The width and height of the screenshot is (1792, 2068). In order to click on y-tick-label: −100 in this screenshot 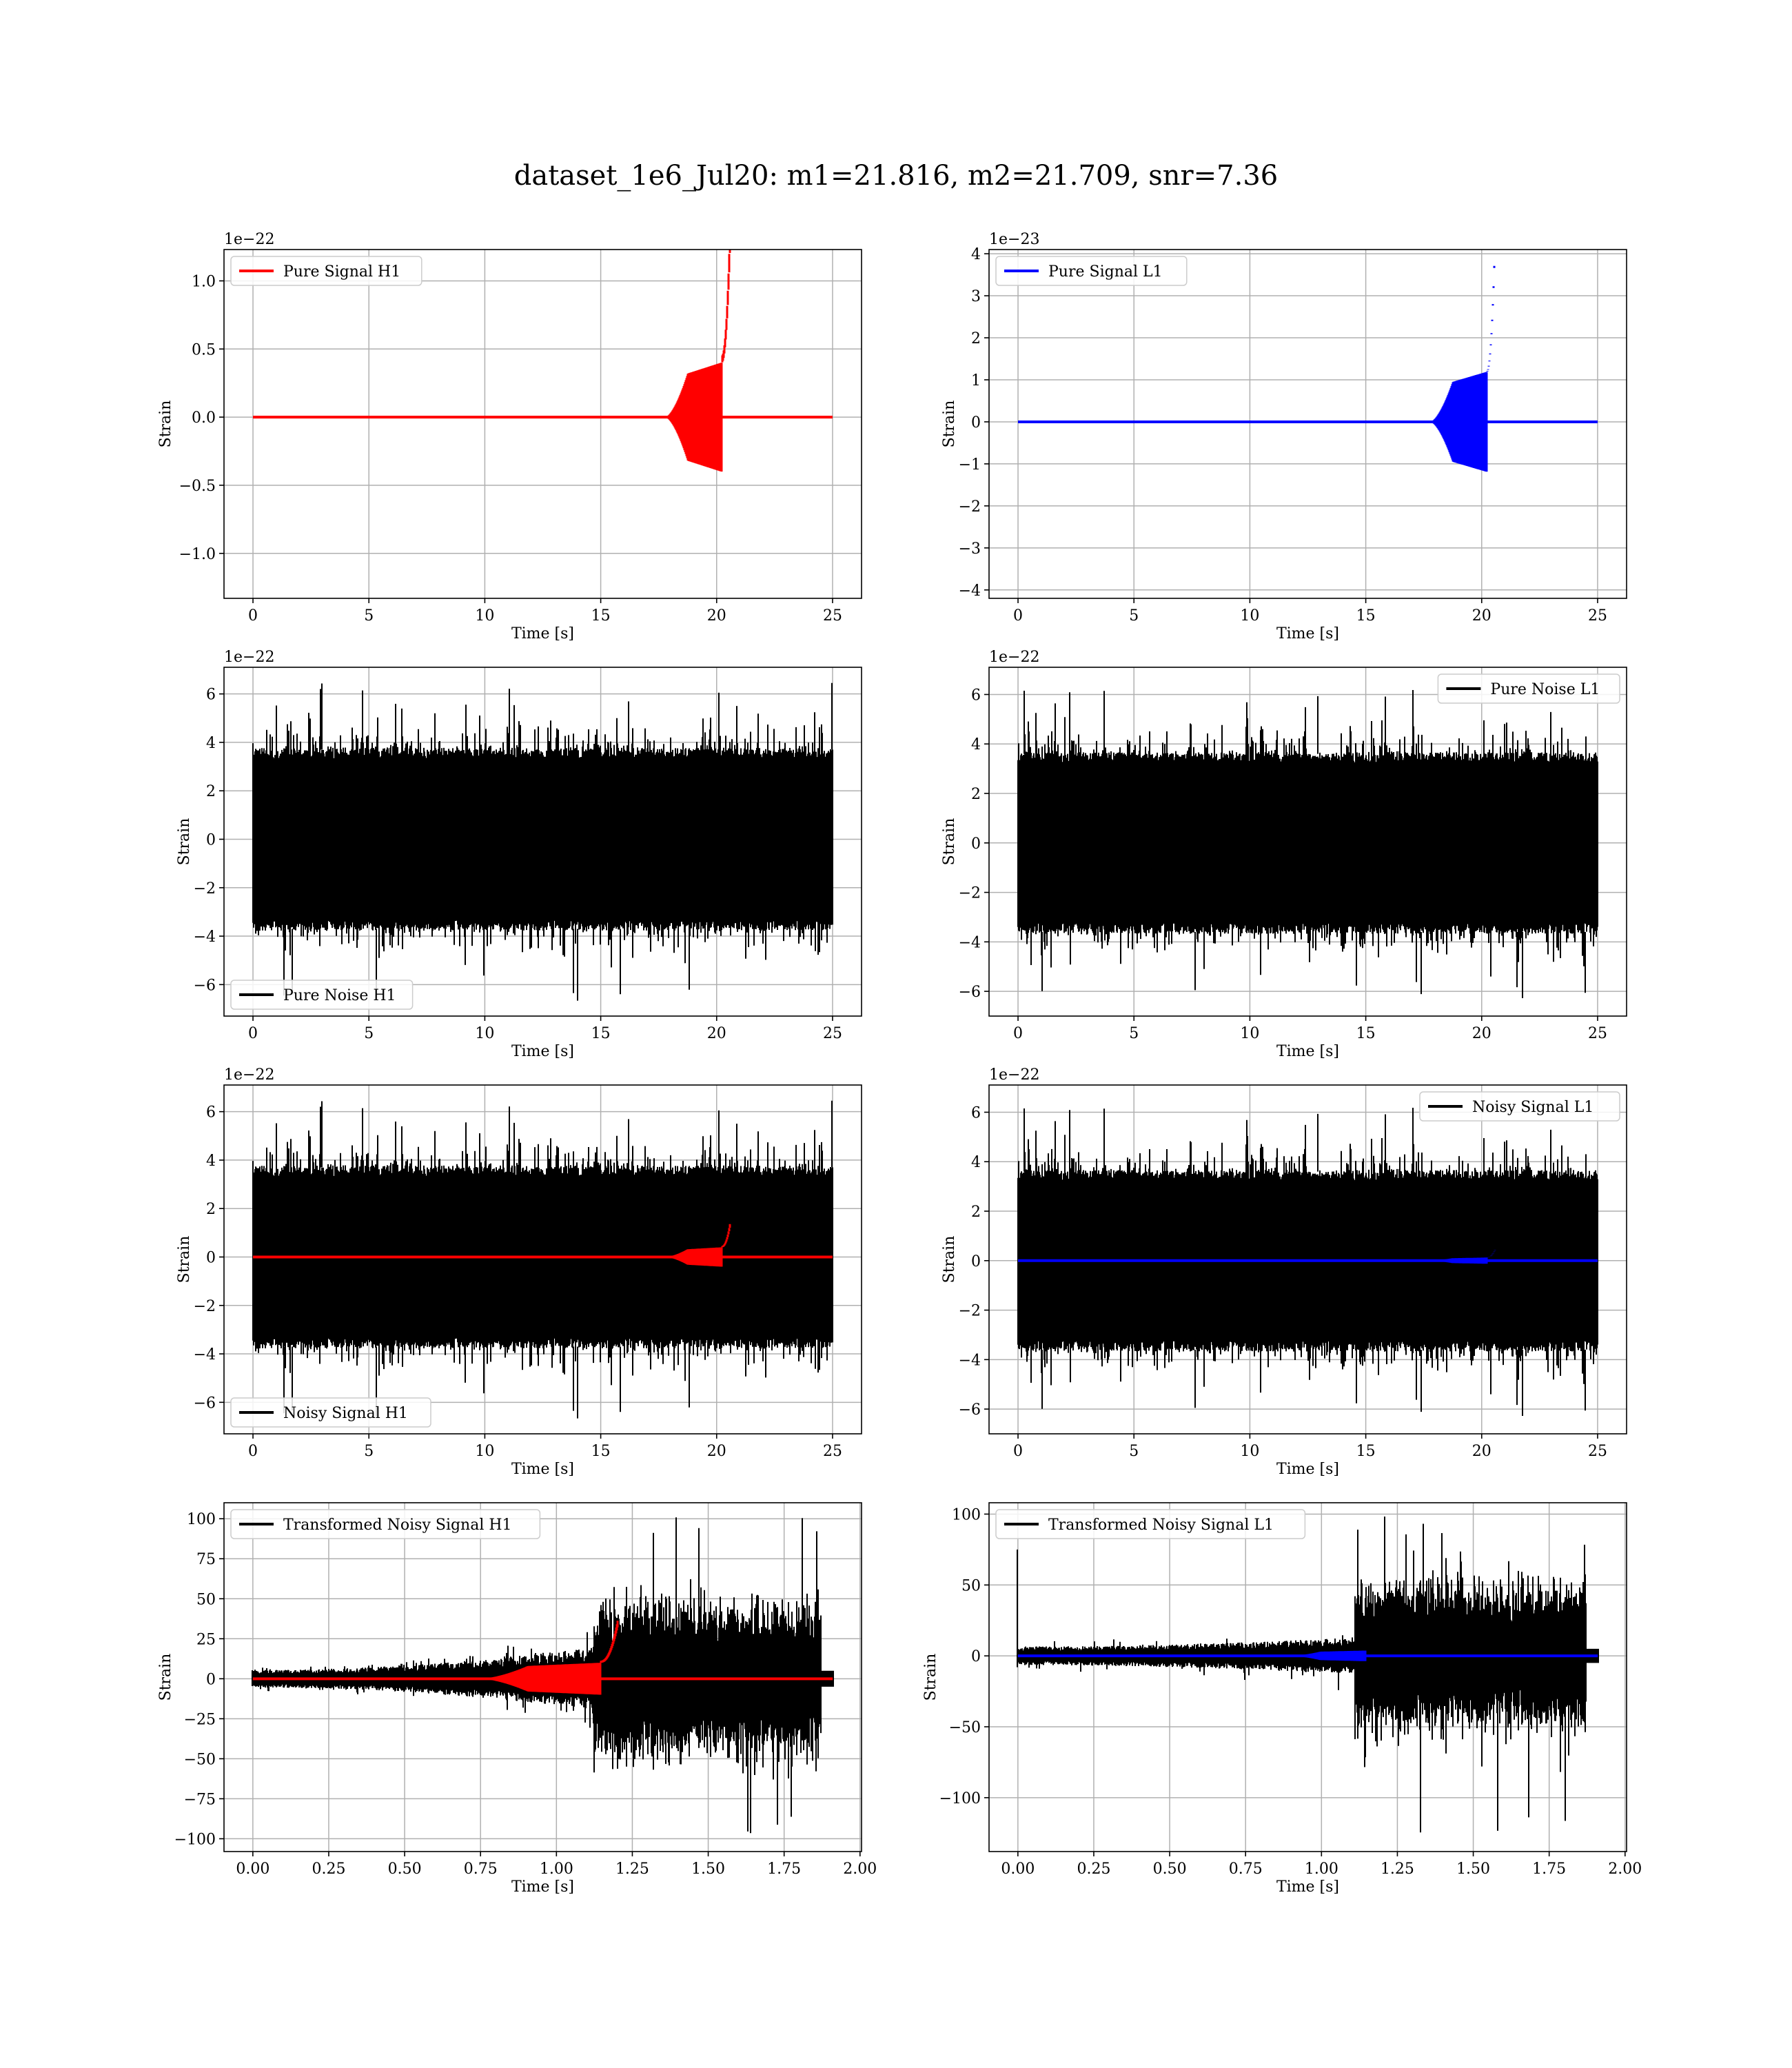, I will do `click(960, 1798)`.